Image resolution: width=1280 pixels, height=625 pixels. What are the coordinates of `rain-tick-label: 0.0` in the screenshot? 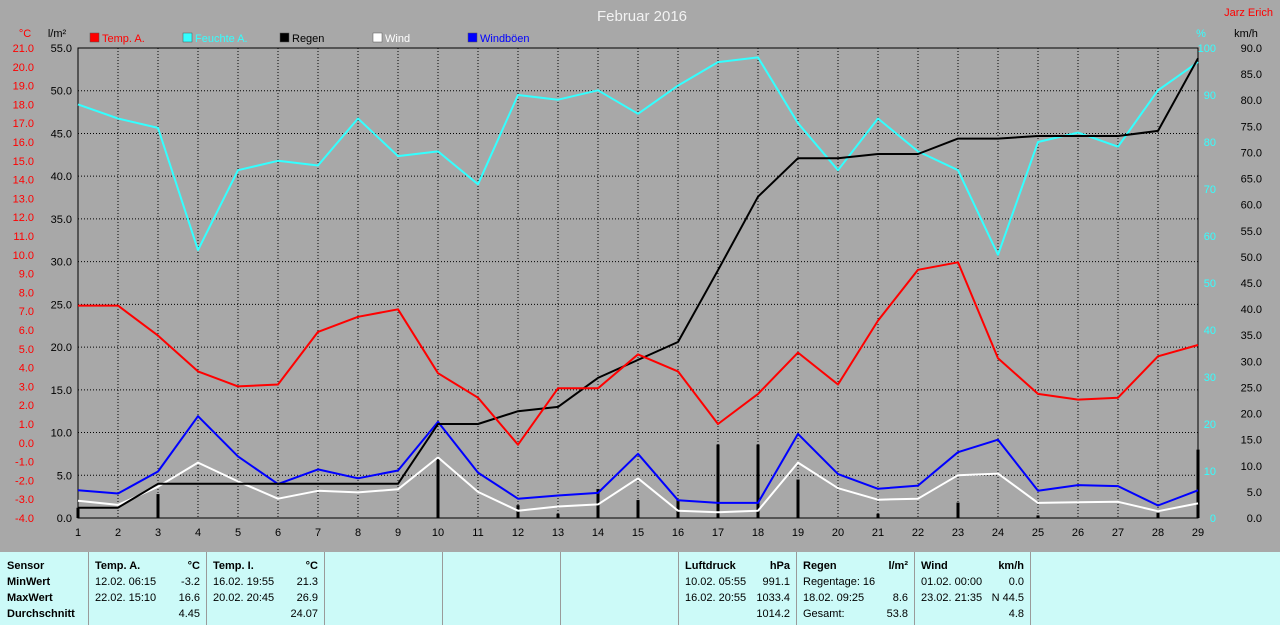 It's located at (64, 519).